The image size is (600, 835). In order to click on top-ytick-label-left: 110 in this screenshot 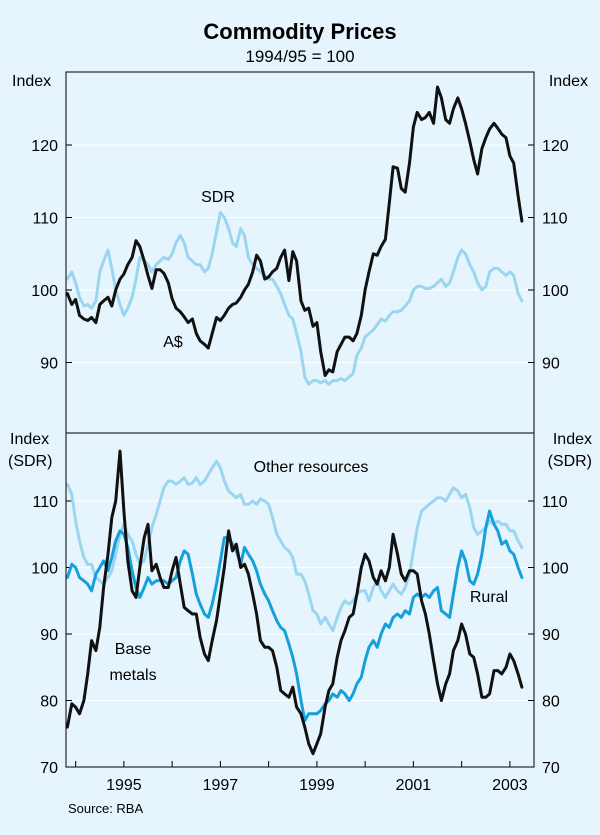, I will do `click(45, 219)`.